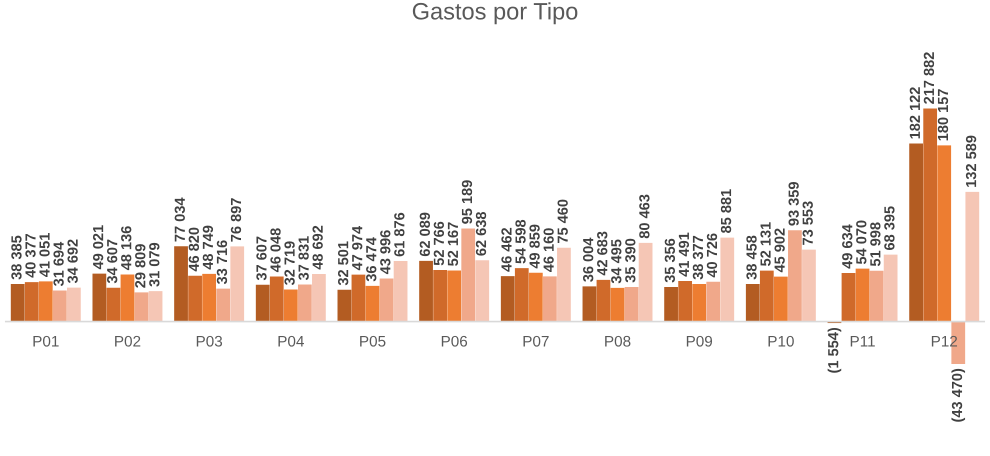  I want to click on data-label: 62 638, so click(481, 234).